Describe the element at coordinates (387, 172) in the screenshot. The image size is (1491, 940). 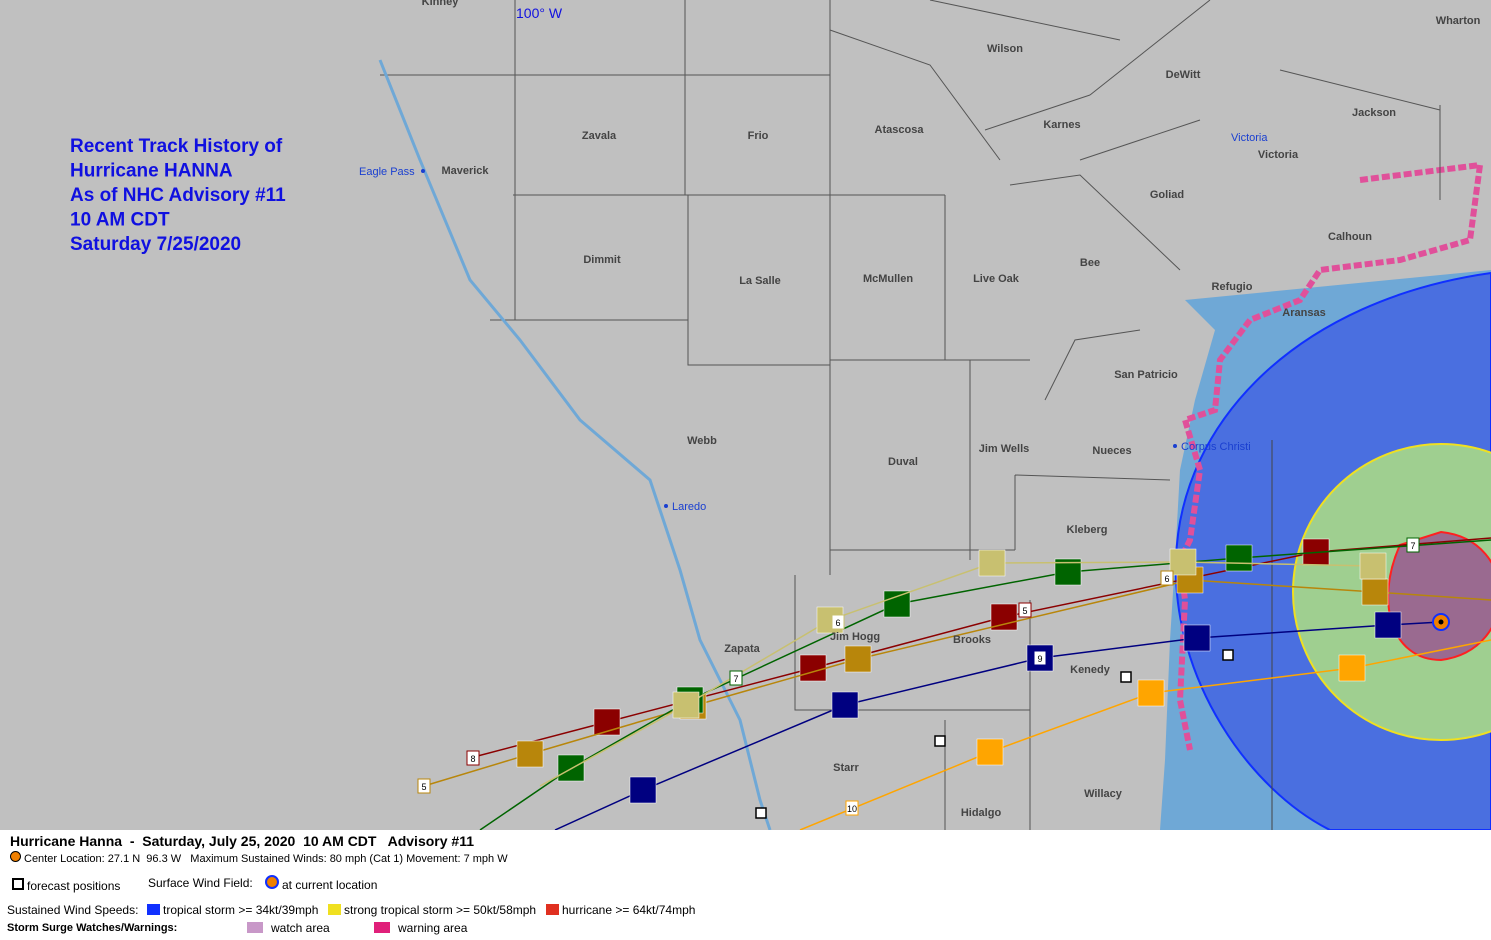
I see `city-label: Eagle Pass` at that location.